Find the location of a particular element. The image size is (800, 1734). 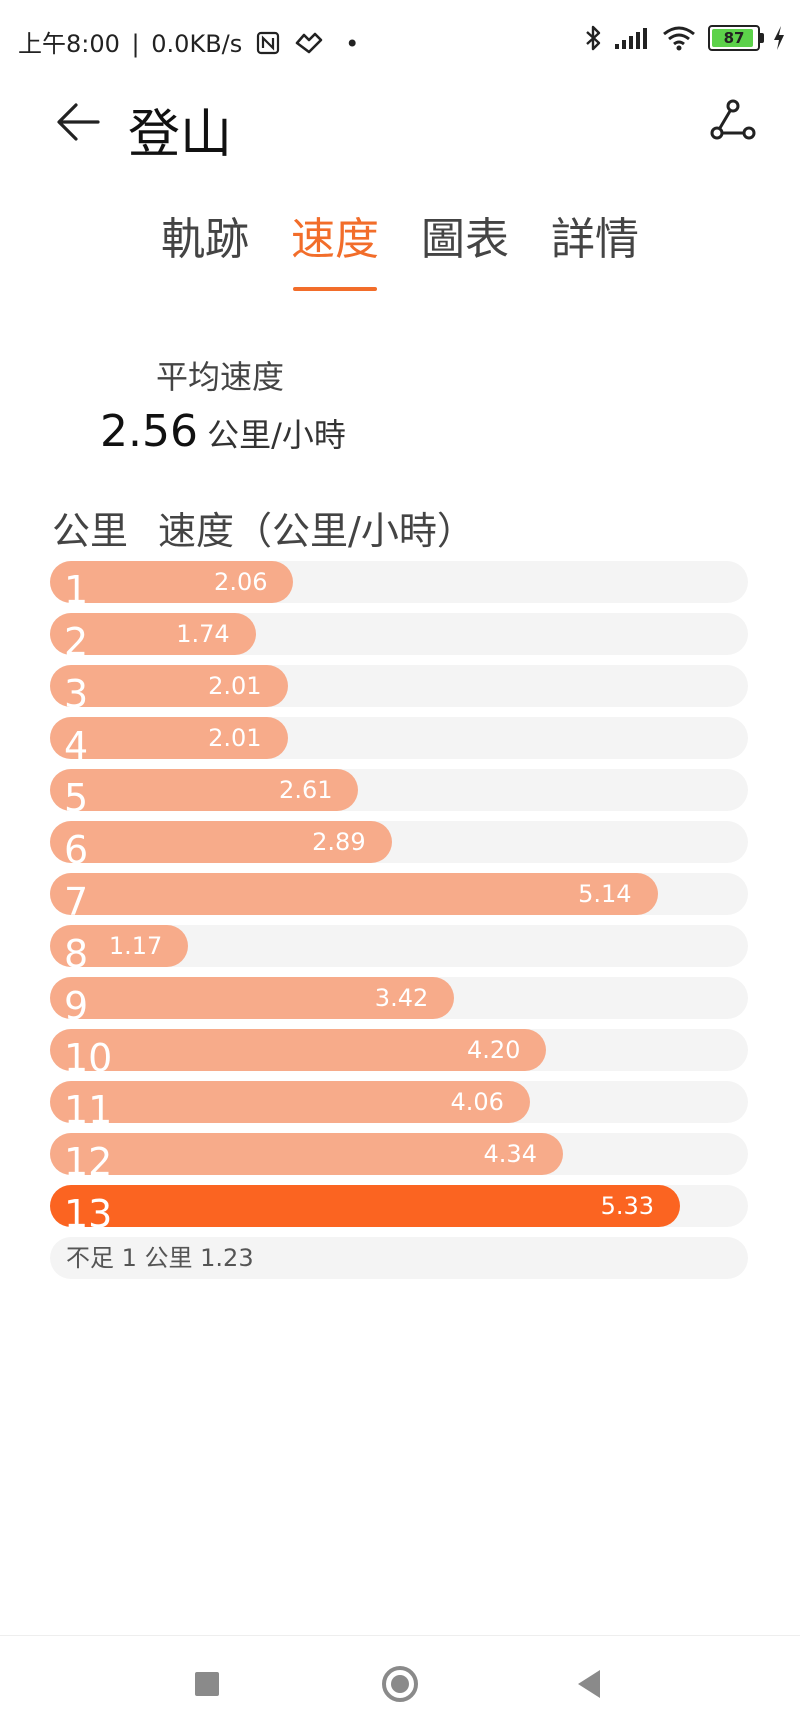

back-triangle-icon is located at coordinates (589, 1684).